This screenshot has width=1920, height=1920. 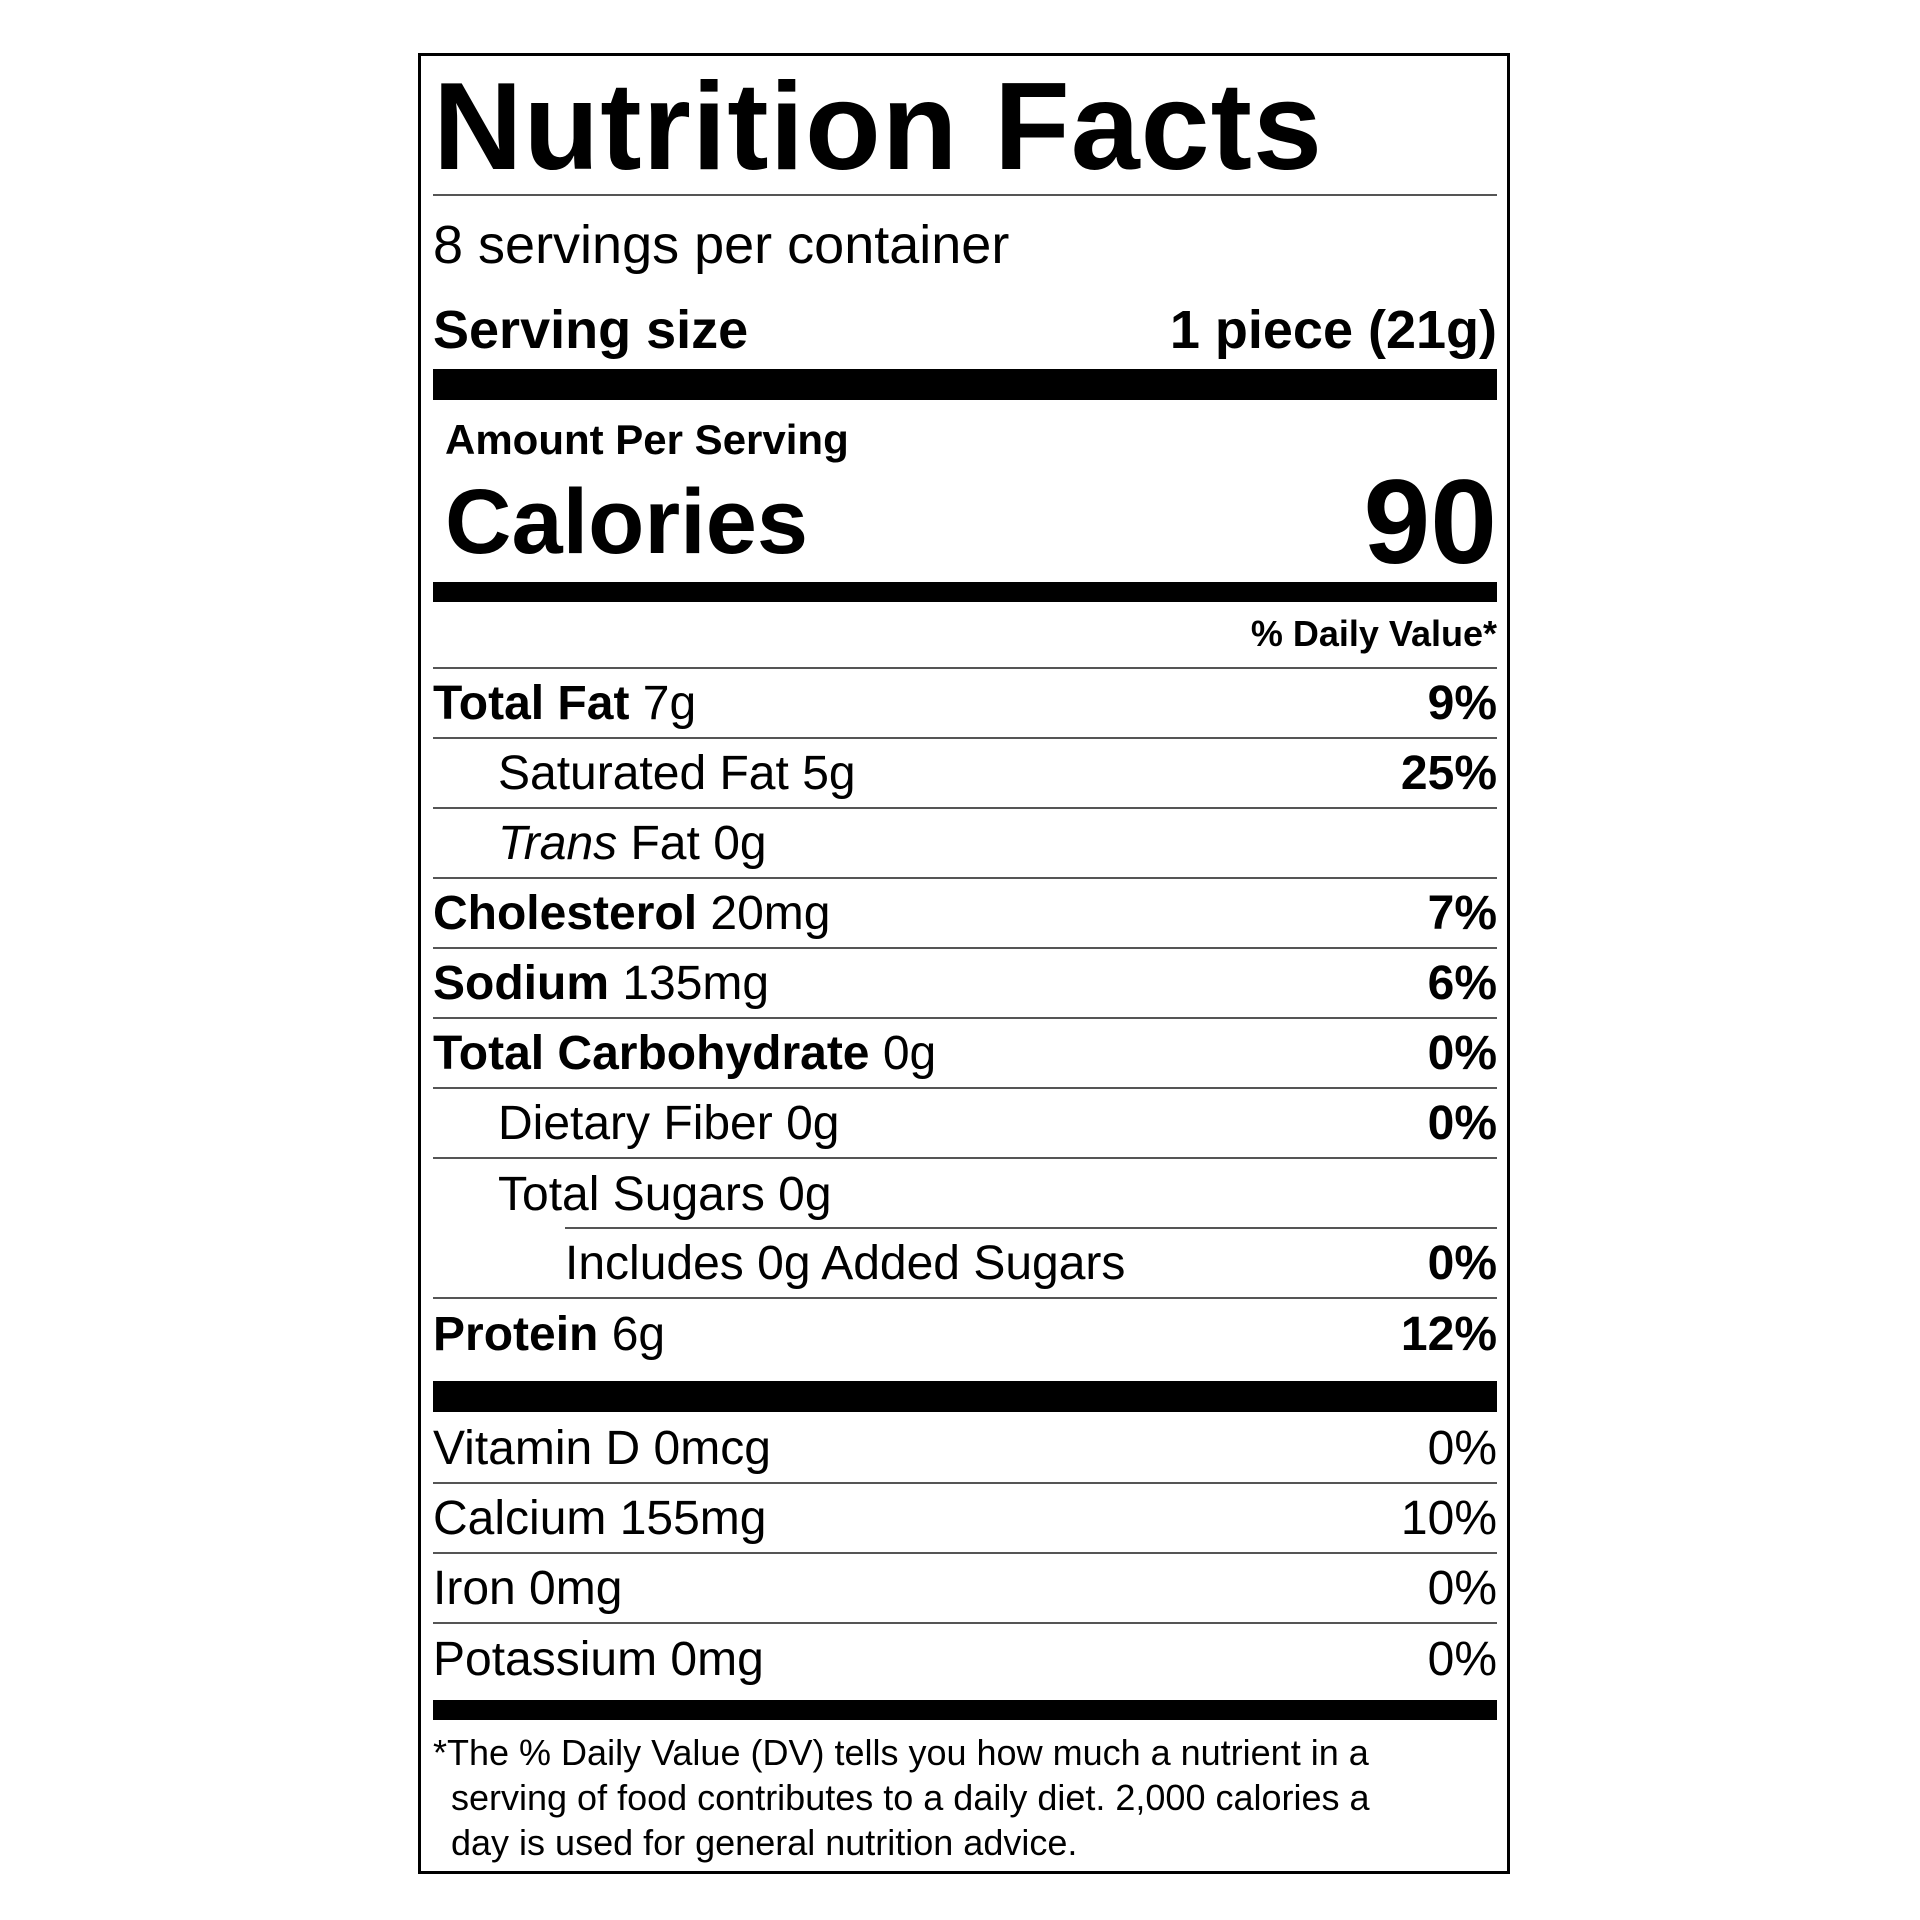 I want to click on calories-row: Calories 90, so click(x=965, y=522).